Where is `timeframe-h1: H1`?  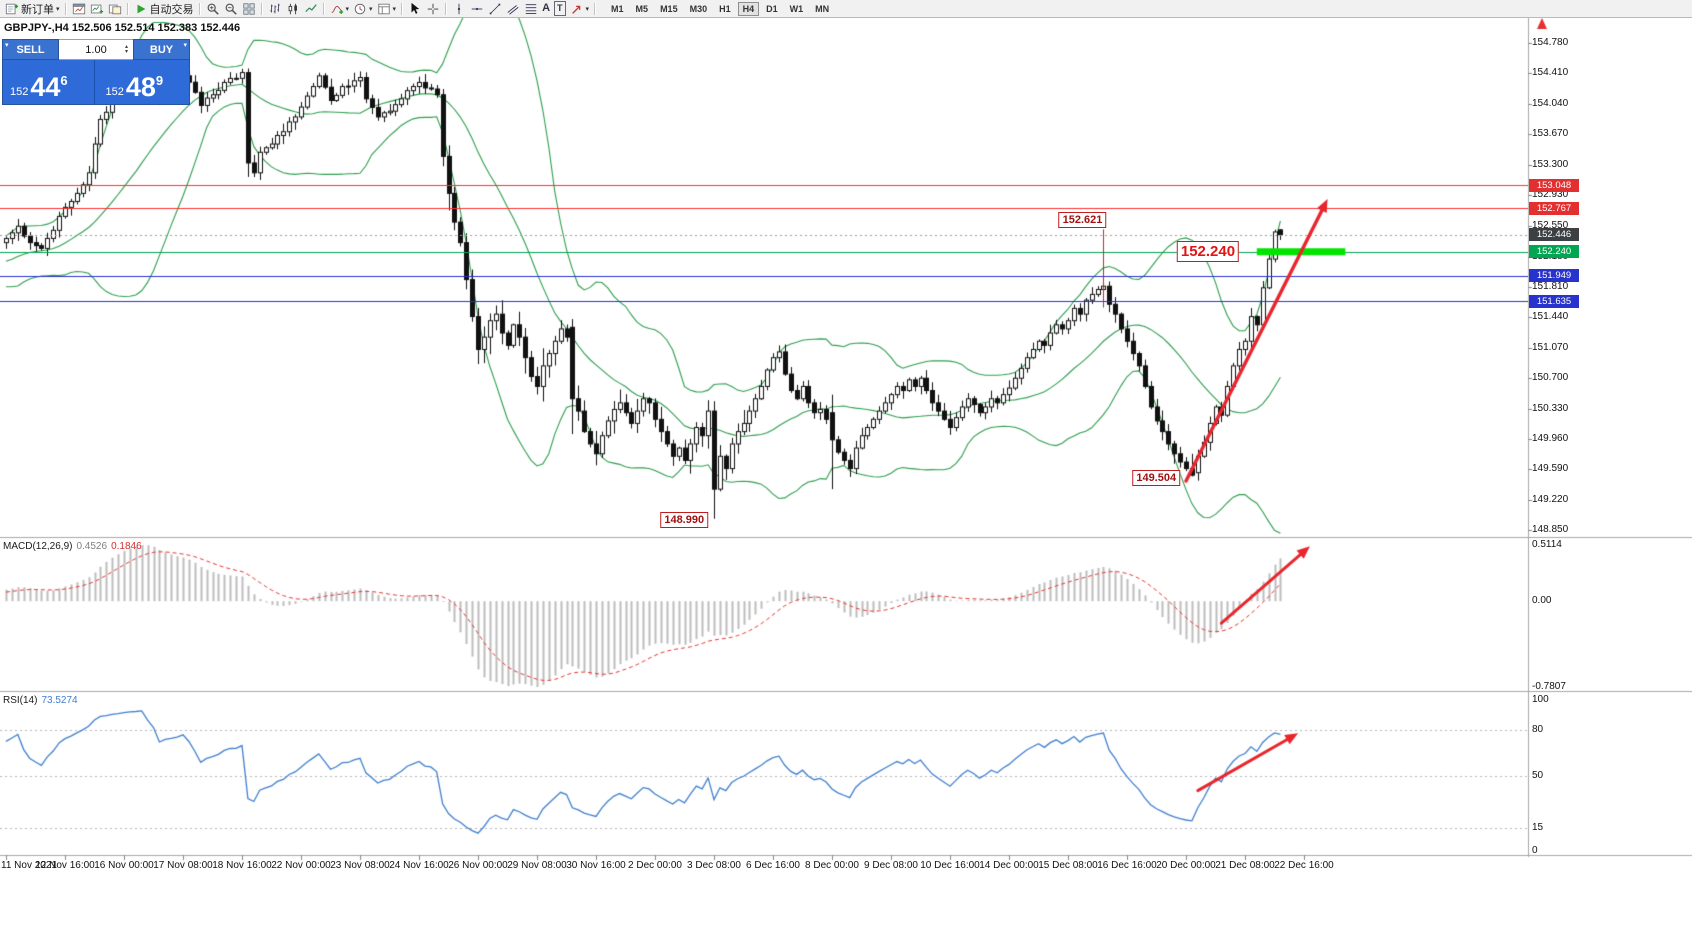
timeframe-h1: H1 is located at coordinates (725, 8).